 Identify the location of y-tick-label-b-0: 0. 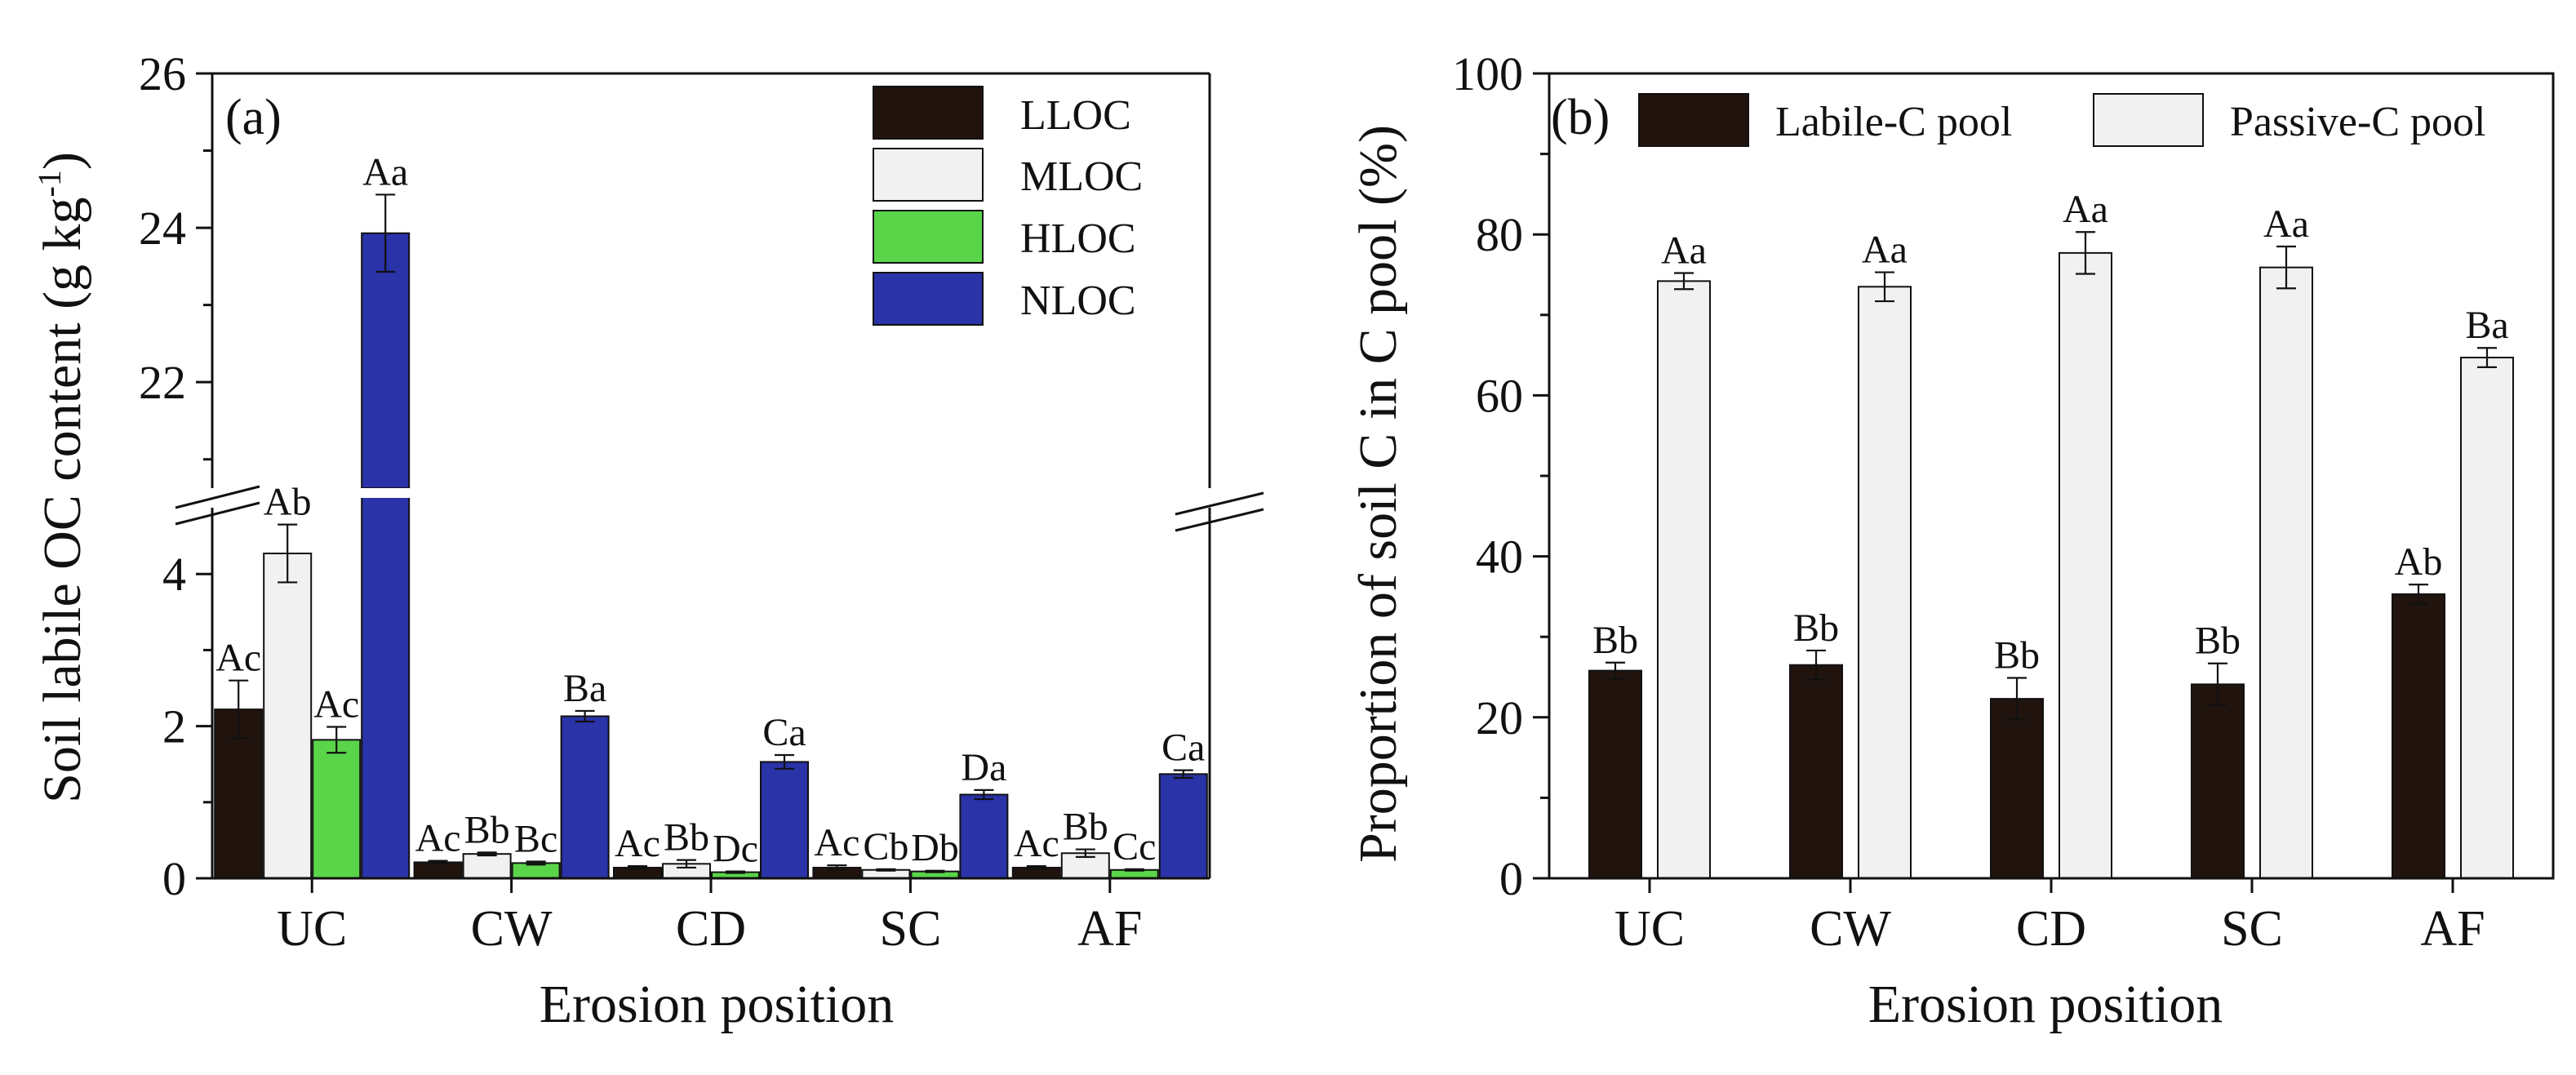
(1511, 878).